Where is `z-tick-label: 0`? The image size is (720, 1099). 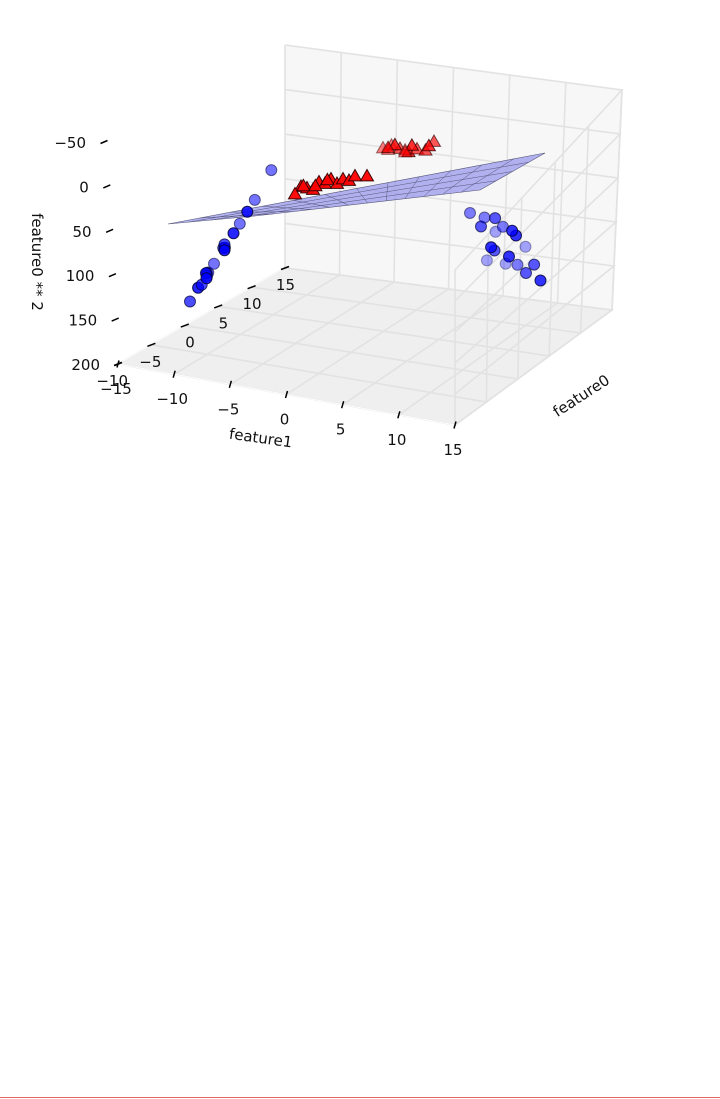 z-tick-label: 0 is located at coordinates (84, 187).